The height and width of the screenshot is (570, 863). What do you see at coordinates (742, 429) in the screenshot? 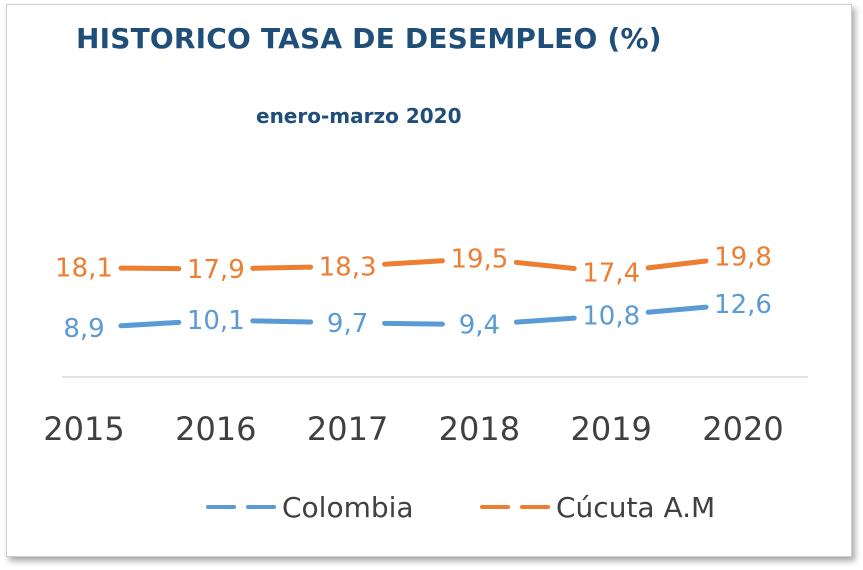
I see `x-tick-label: 2020` at bounding box center [742, 429].